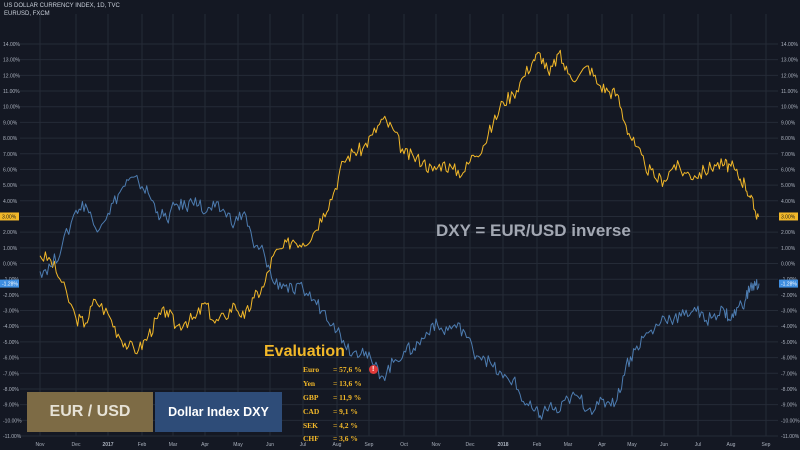  I want to click on weight-value: = 13,6 %, so click(347, 384).